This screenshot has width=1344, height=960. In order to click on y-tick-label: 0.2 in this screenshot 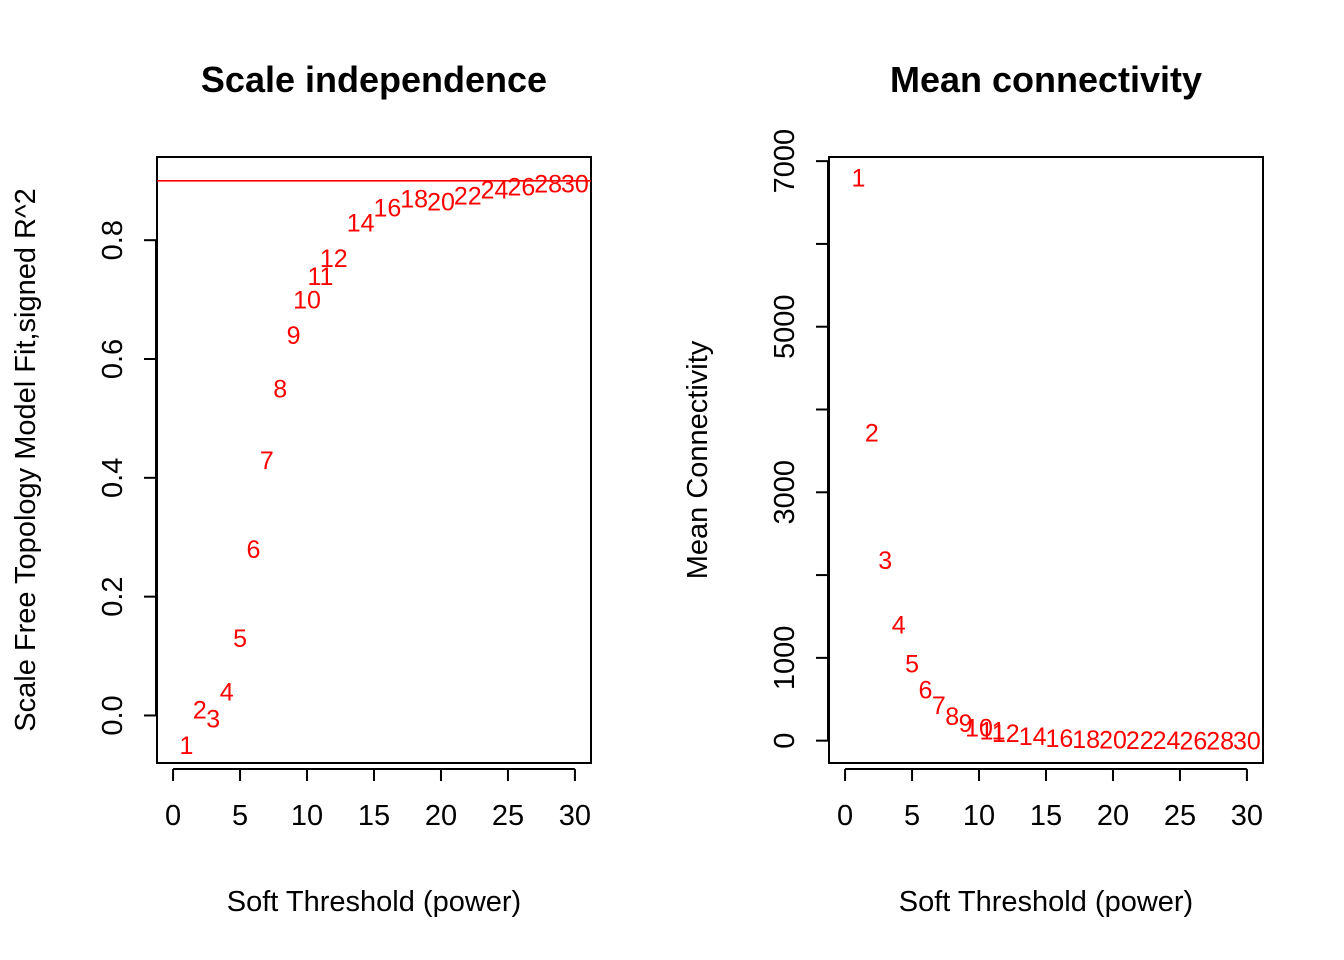, I will do `click(113, 596)`.